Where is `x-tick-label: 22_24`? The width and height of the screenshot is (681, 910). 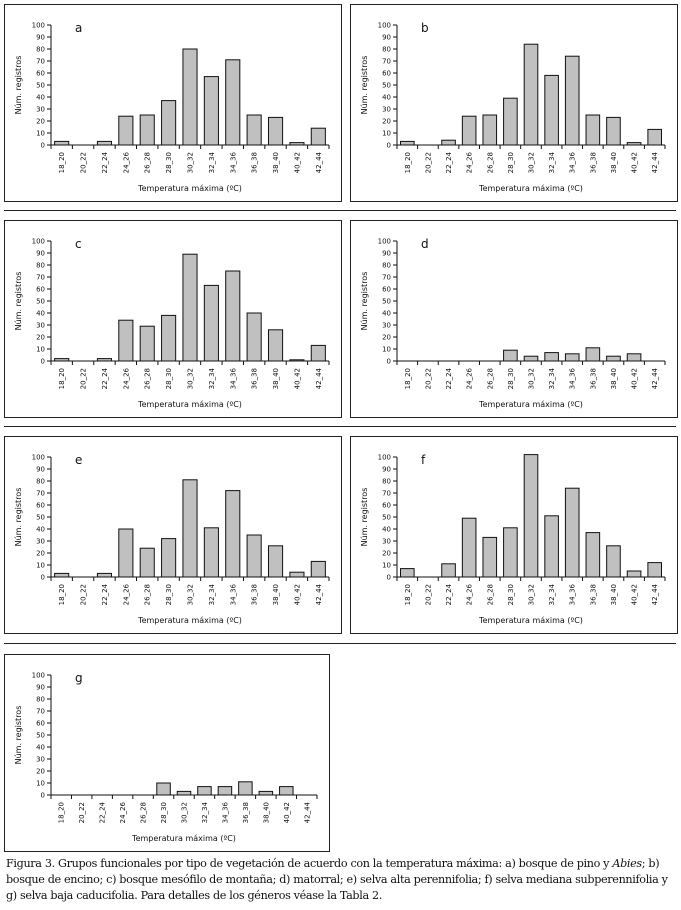
x-tick-label: 22_24 is located at coordinates (449, 594).